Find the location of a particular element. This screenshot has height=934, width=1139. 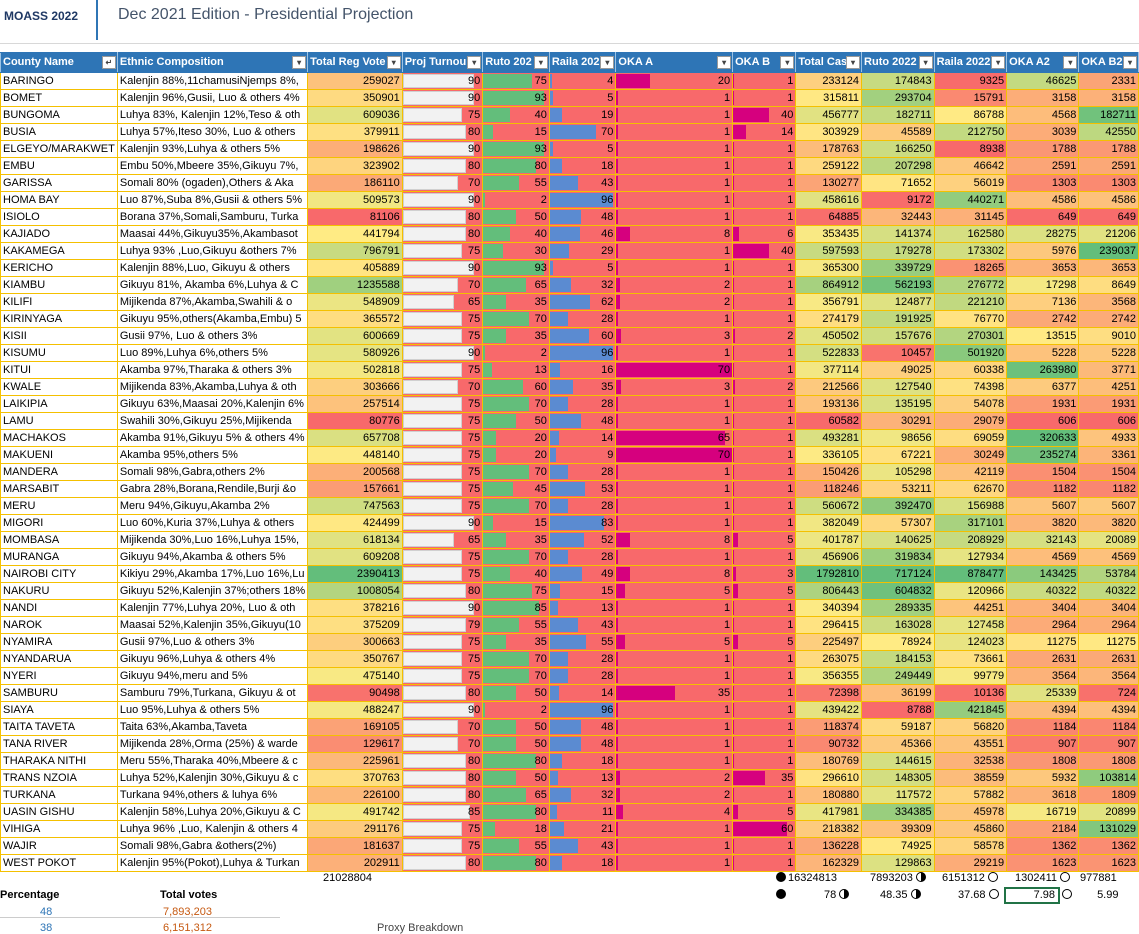

cell-okaa2: 3820 is located at coordinates (1043, 523).